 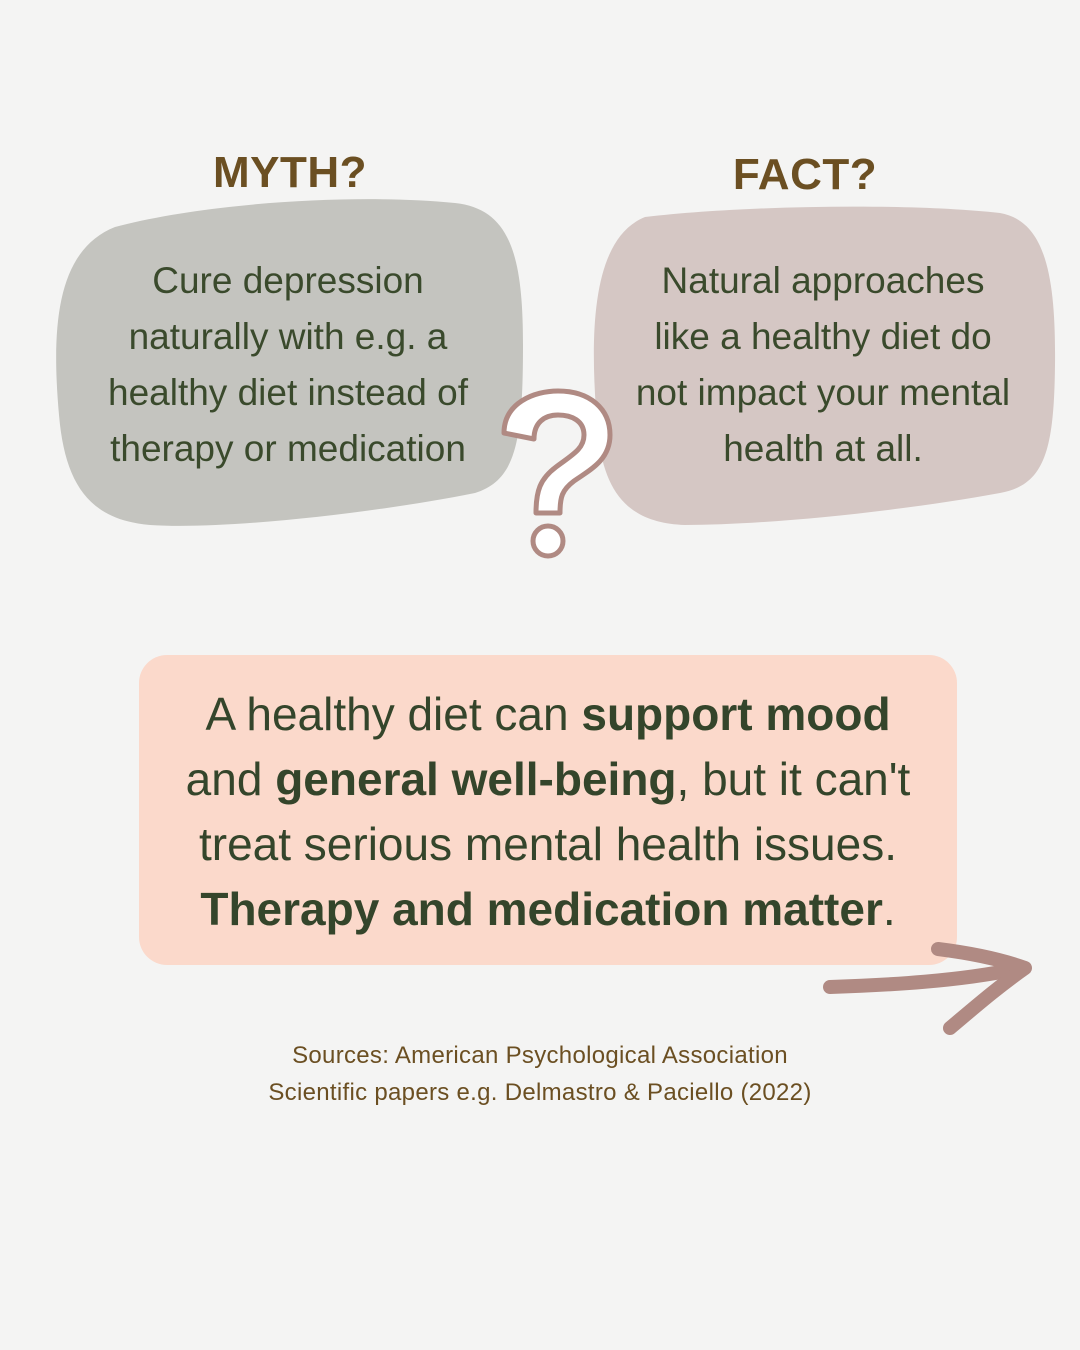 What do you see at coordinates (230, 779) in the screenshot?
I see `answer-text-plain: and` at bounding box center [230, 779].